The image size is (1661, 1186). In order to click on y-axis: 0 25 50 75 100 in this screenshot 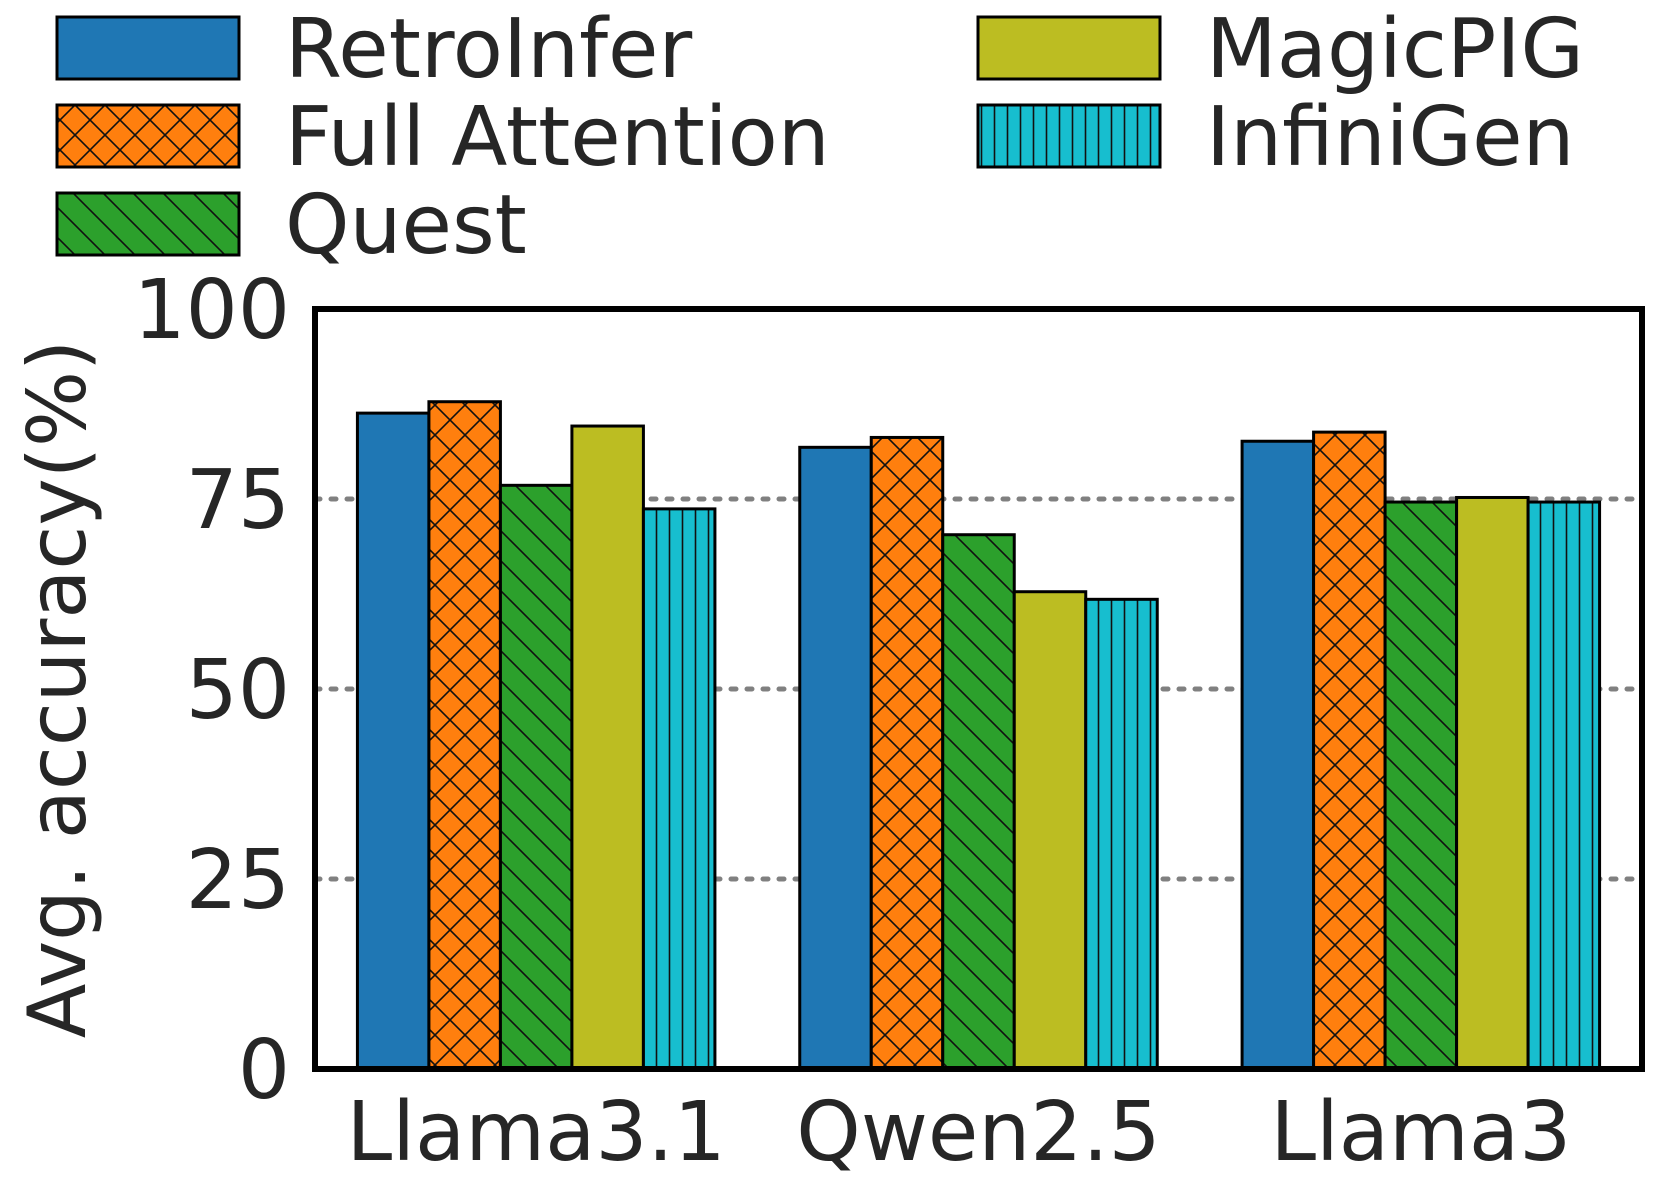, I will do `click(211, 690)`.